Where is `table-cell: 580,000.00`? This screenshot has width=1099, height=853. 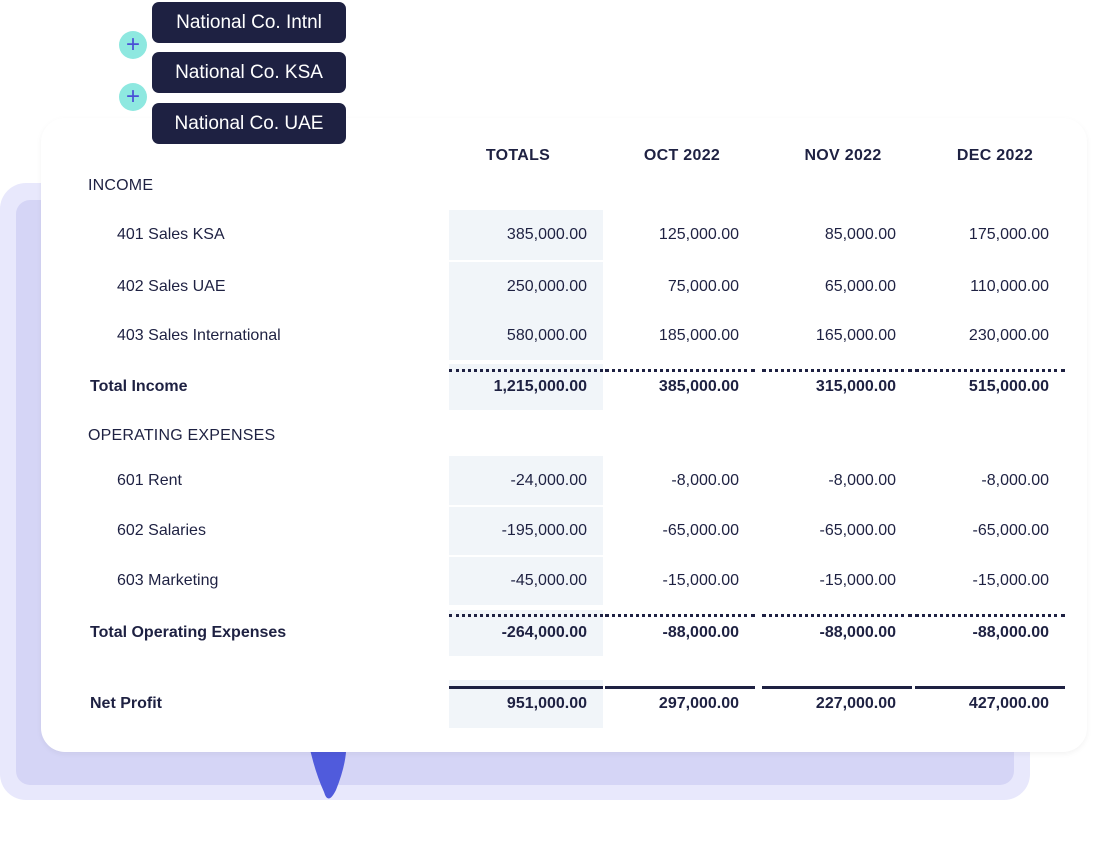 table-cell: 580,000.00 is located at coordinates (526, 336).